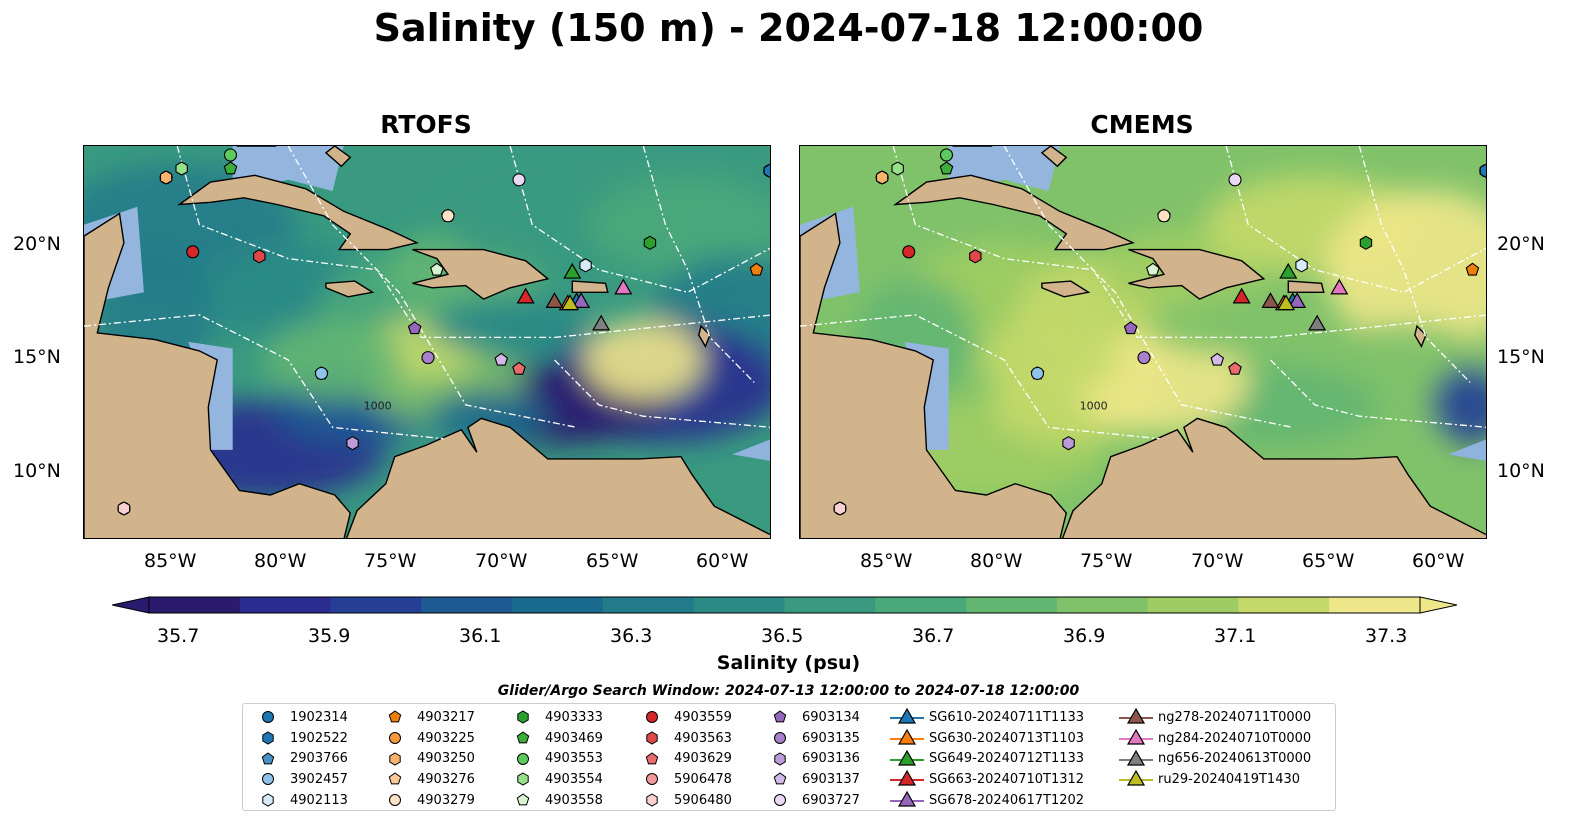 This screenshot has height=828, width=1577. I want to click on legend-label: 6903135, so click(831, 738).